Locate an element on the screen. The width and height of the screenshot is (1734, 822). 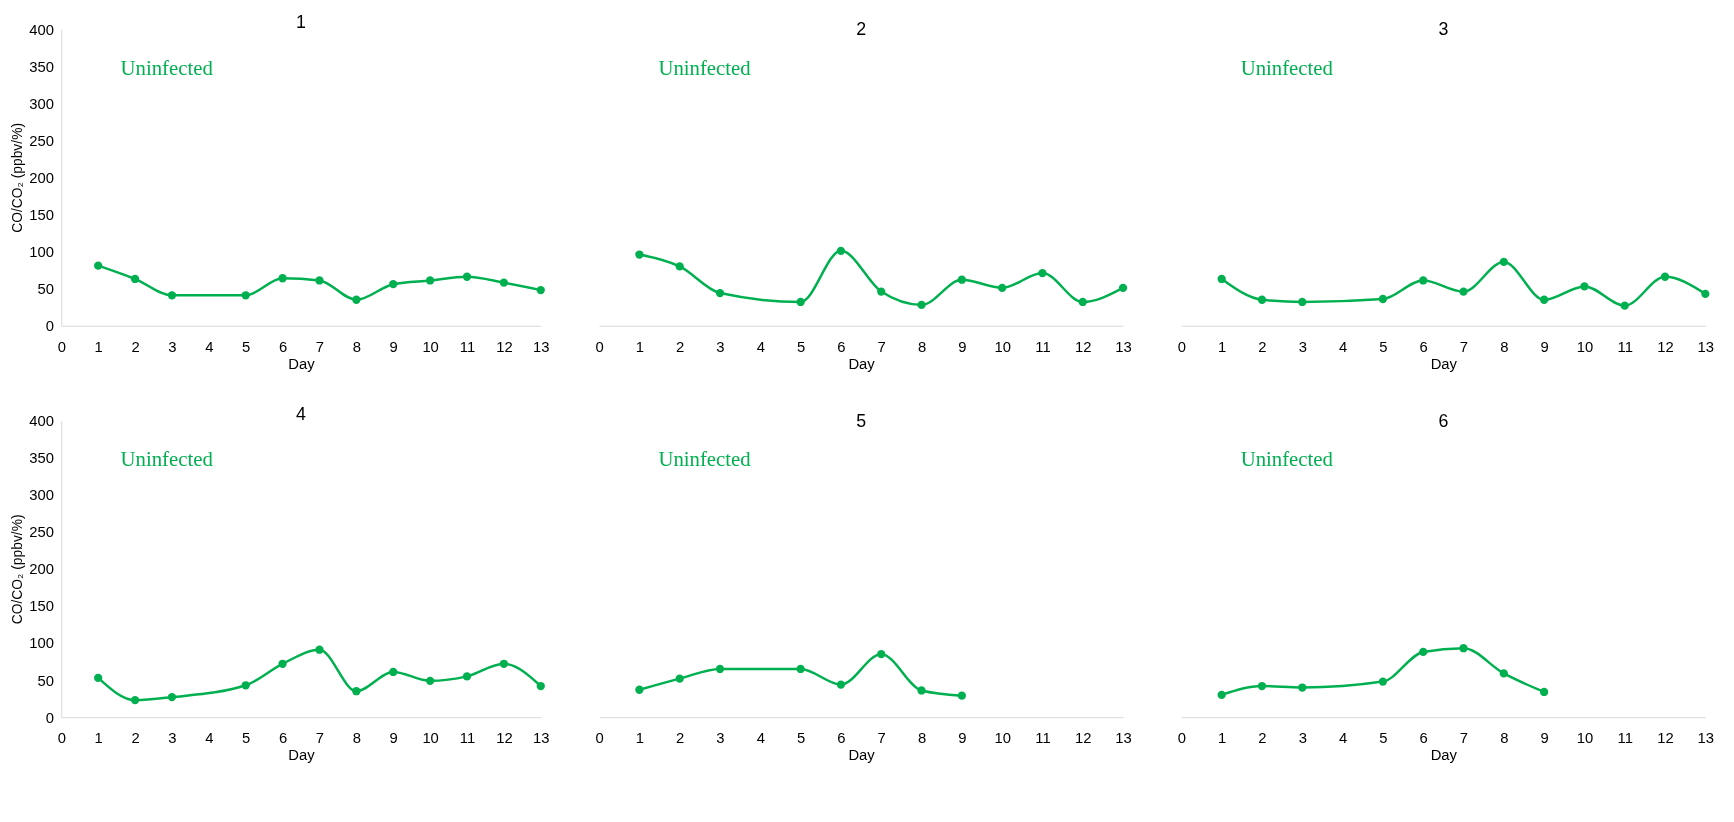
x-tick-label: 2 is located at coordinates (680, 738).